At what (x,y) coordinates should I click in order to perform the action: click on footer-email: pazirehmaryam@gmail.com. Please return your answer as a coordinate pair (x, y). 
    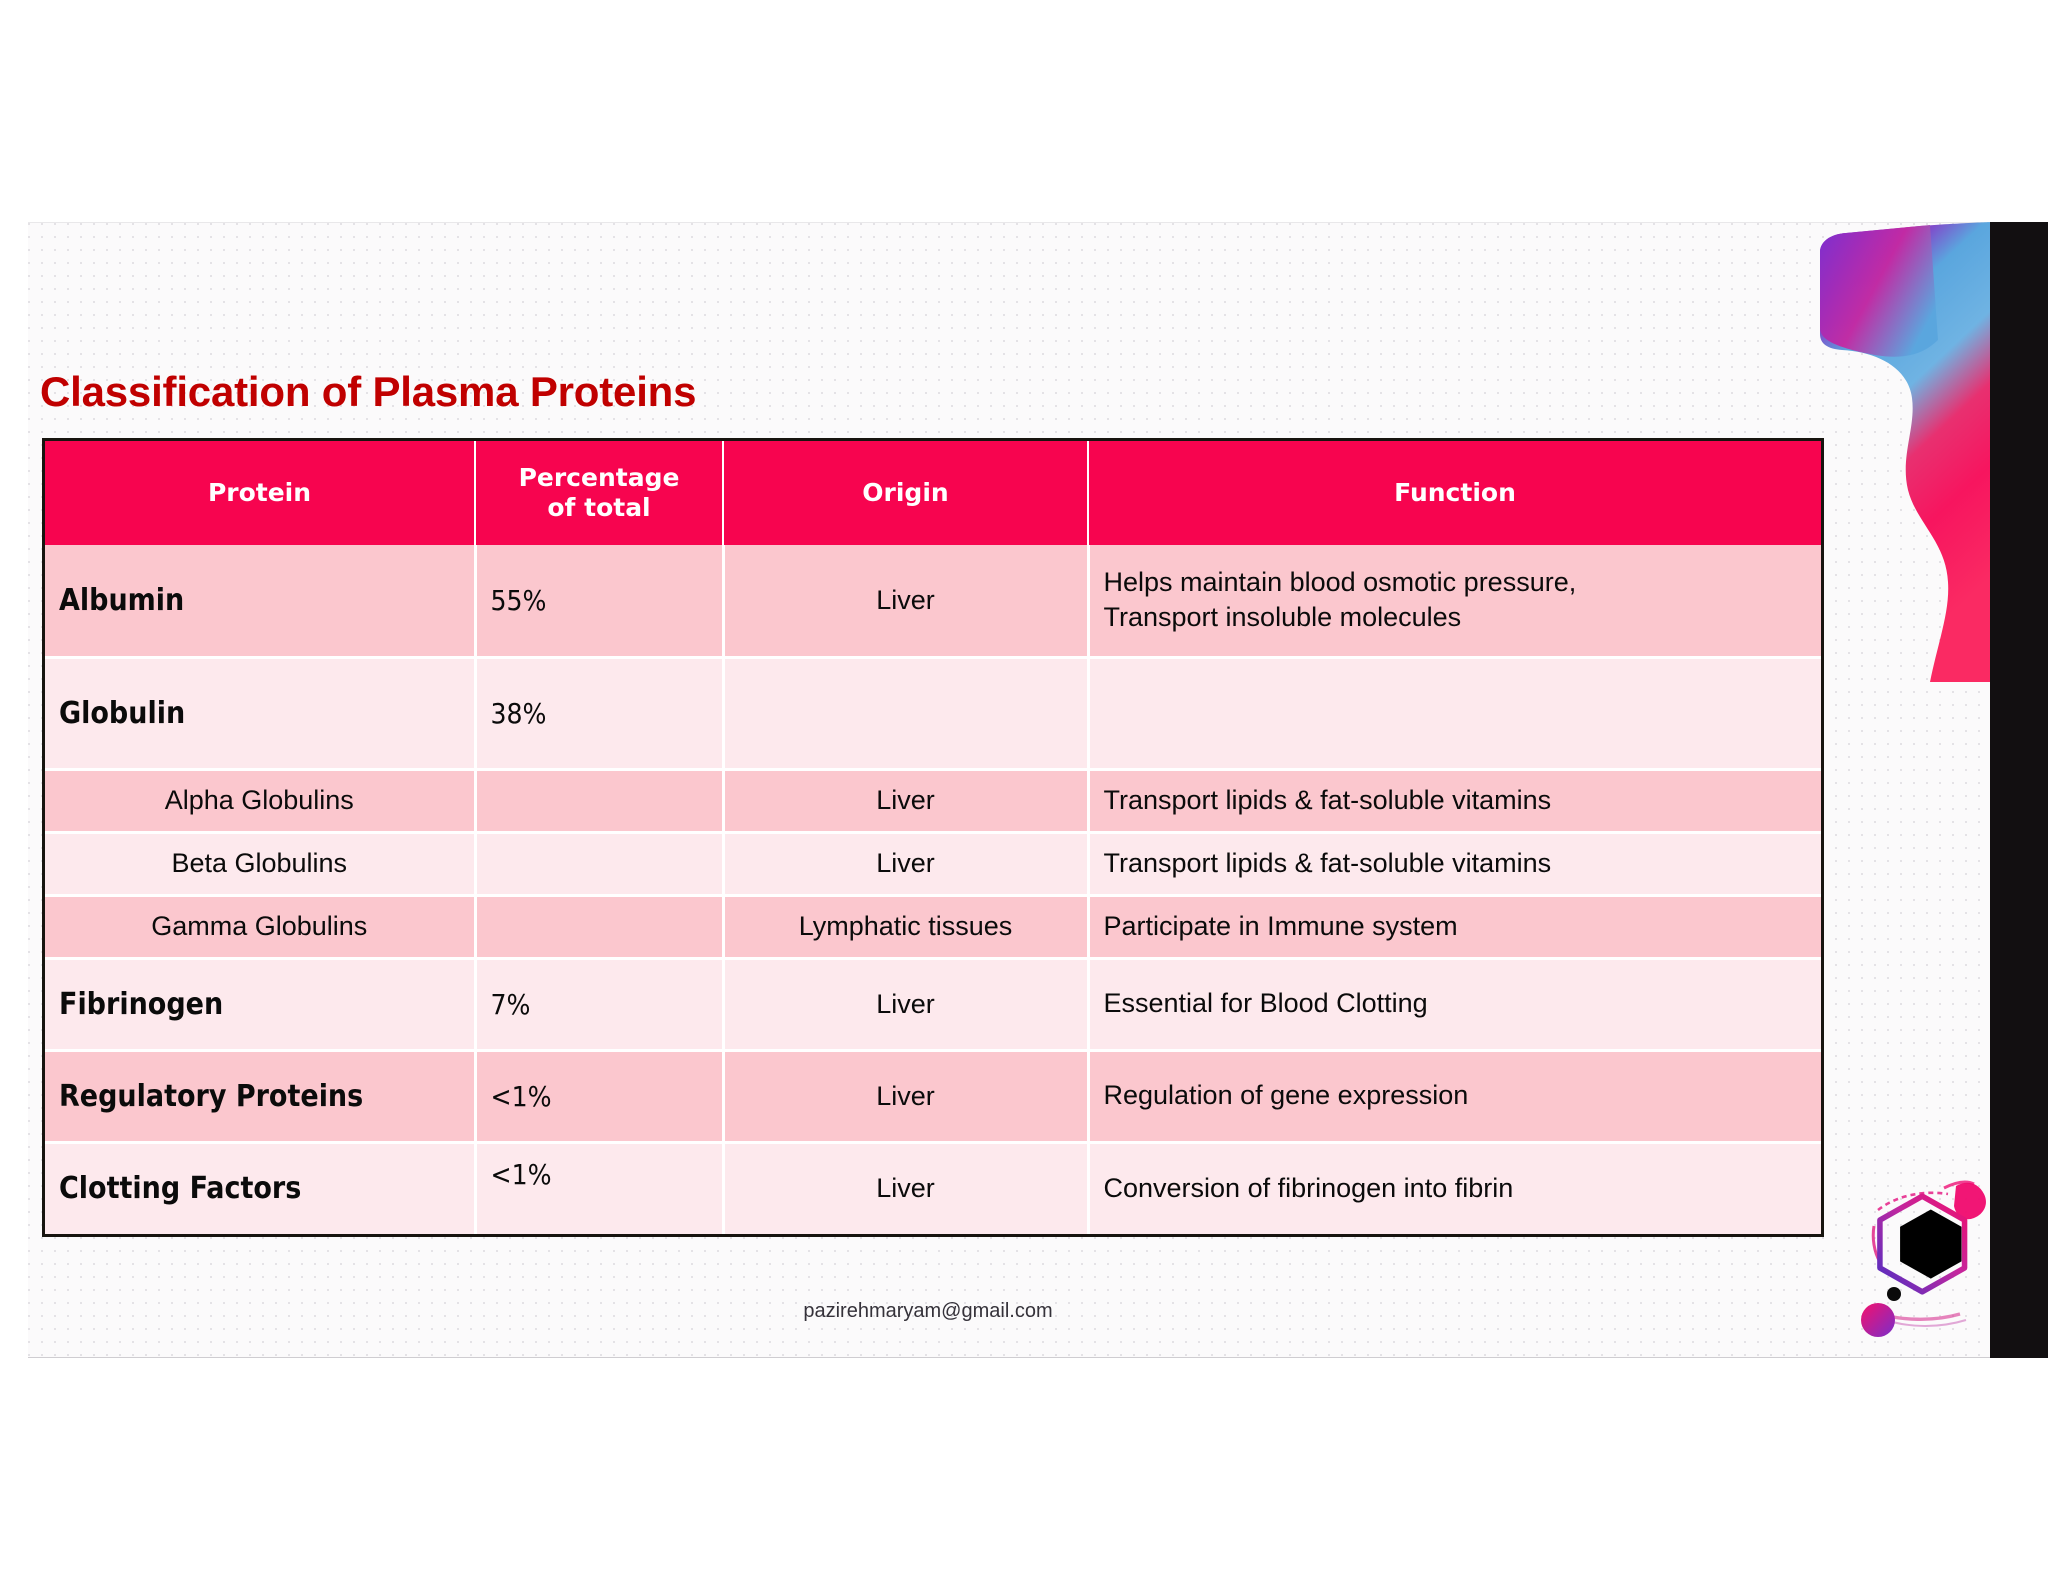
    Looking at the image, I should click on (928, 1311).